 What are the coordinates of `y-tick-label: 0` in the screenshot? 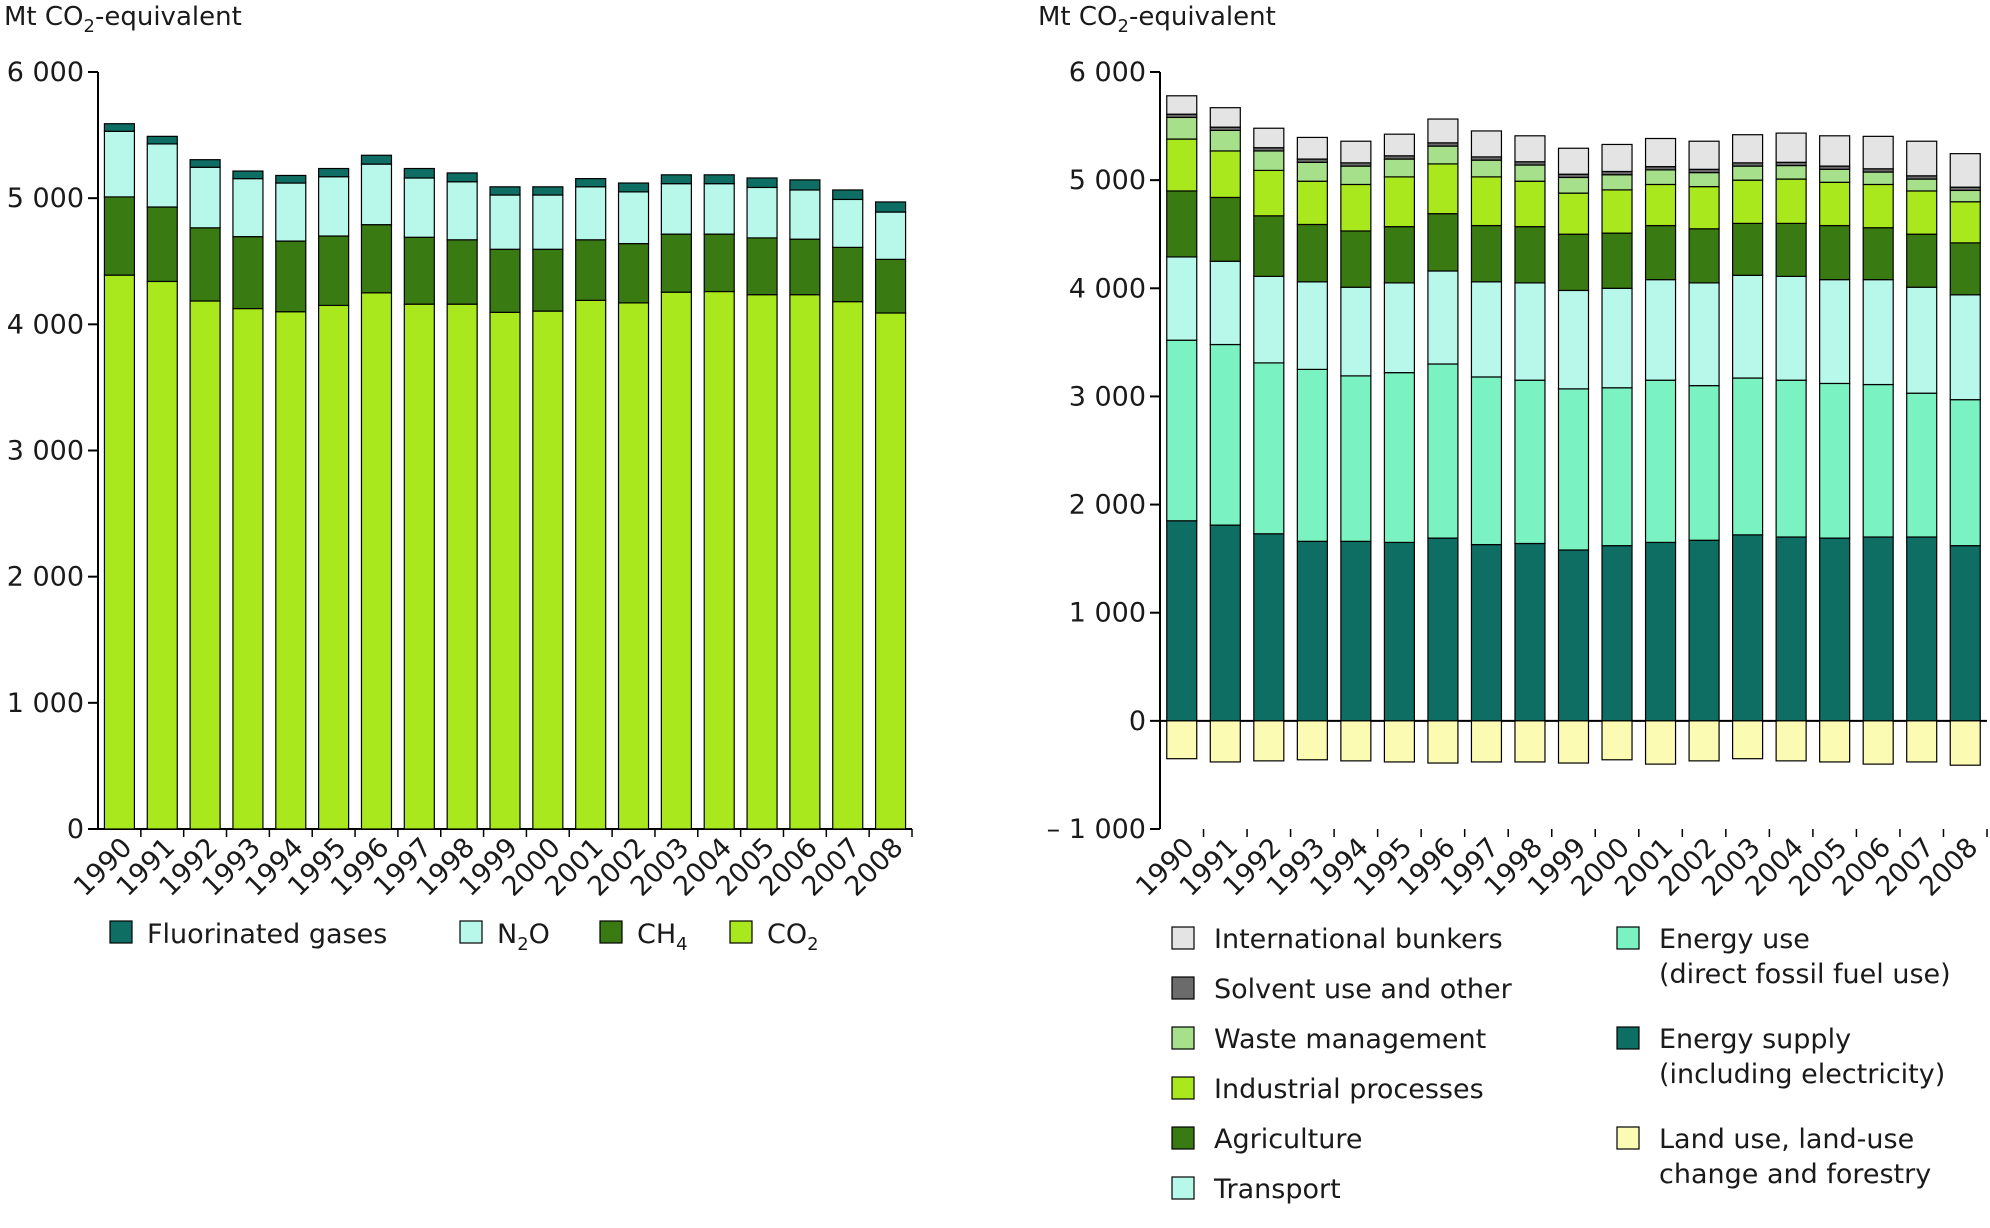 It's located at (1137, 721).